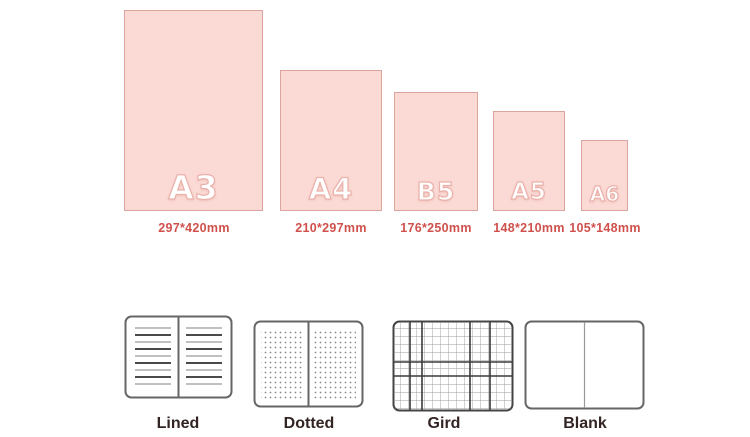 Image resolution: width=750 pixels, height=437 pixels. Describe the element at coordinates (529, 228) in the screenshot. I see `paper-a5-dimensions: 148*210mm` at that location.